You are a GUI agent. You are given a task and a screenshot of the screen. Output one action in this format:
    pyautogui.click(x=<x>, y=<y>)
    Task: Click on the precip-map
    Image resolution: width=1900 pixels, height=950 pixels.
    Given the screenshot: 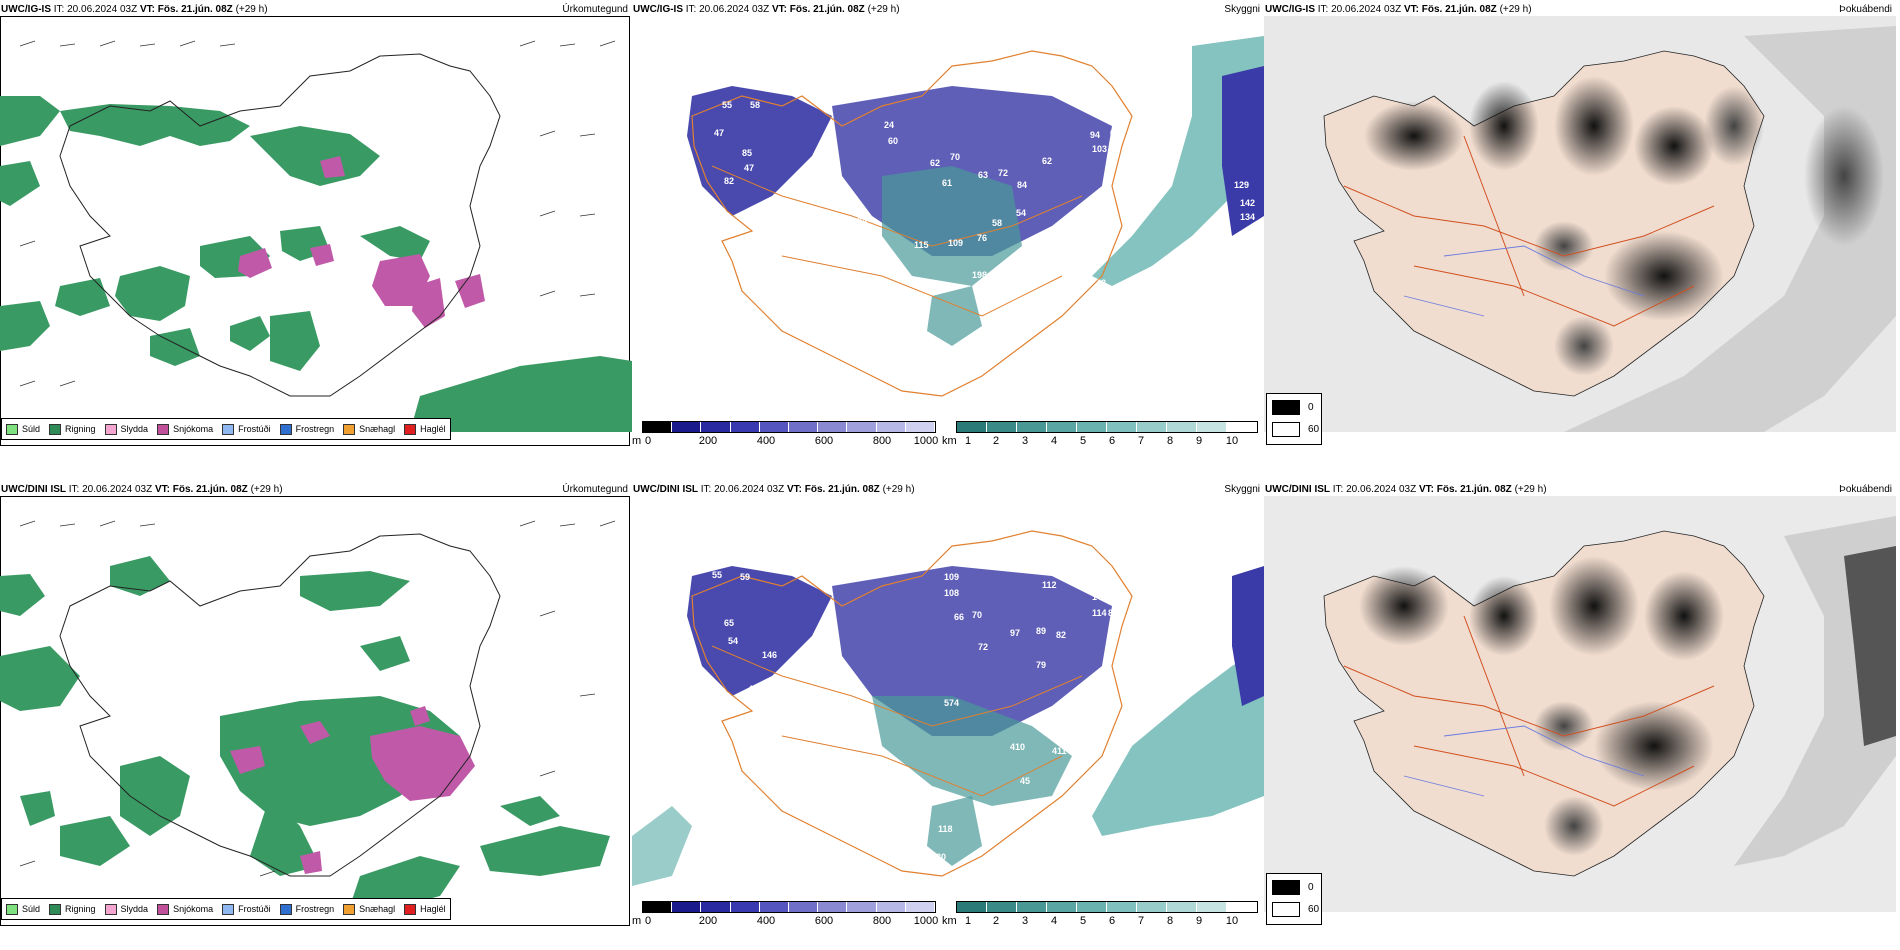 What is the action you would take?
    pyautogui.click(x=316, y=236)
    